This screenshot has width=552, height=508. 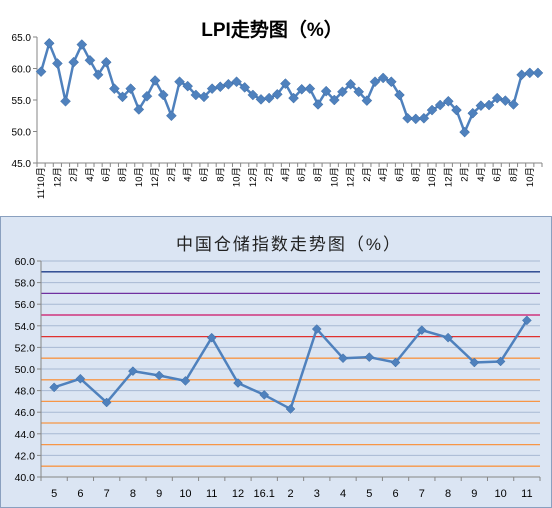 What do you see at coordinates (25, 478) in the screenshot?
I see `warehouse-y-tick-label: 40.0` at bounding box center [25, 478].